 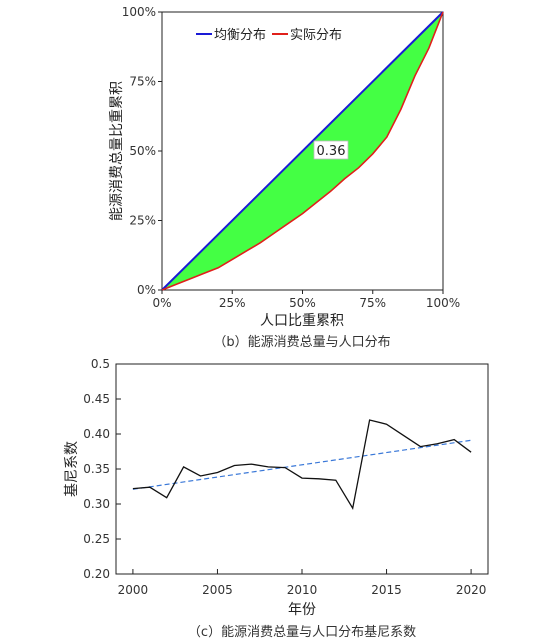 What do you see at coordinates (100, 364) in the screenshot?
I see `y-tick-label: 0.5` at bounding box center [100, 364].